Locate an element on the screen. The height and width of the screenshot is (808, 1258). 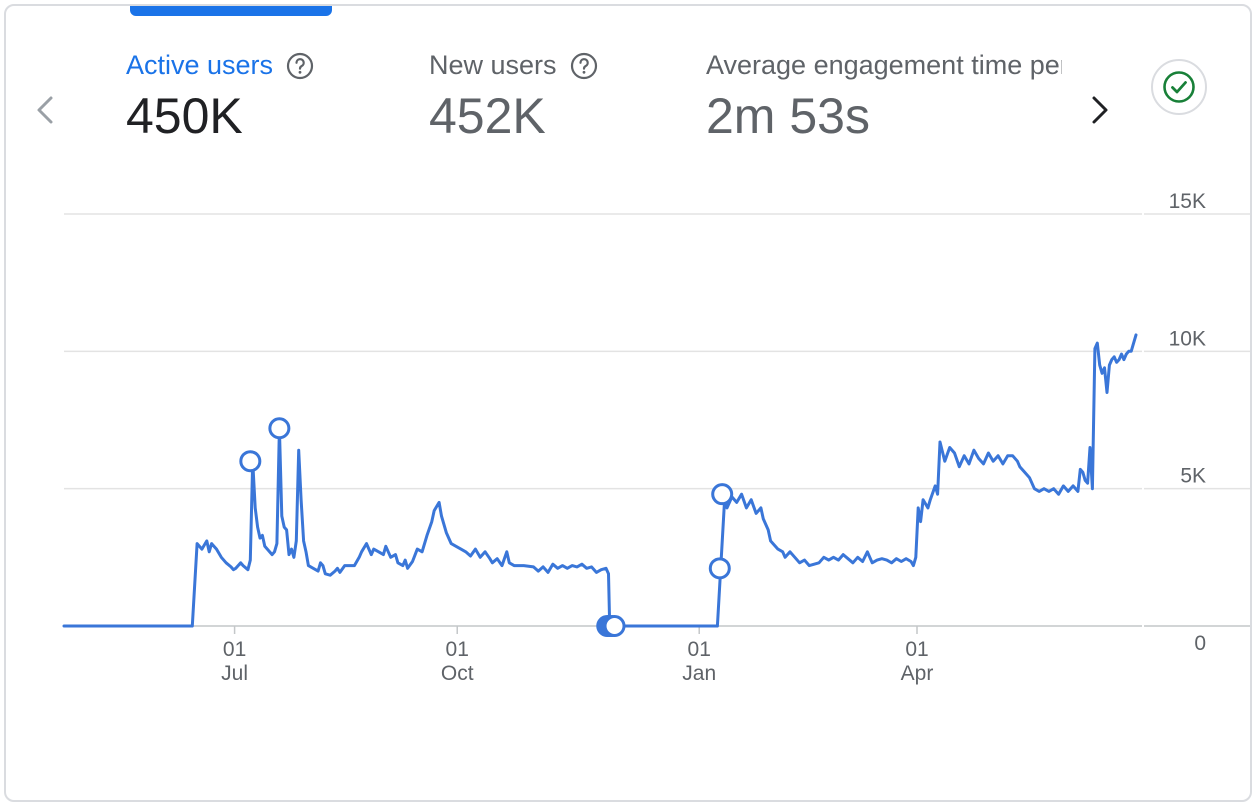
metric-label-text: Average engagement time per active user is located at coordinates (884, 65).